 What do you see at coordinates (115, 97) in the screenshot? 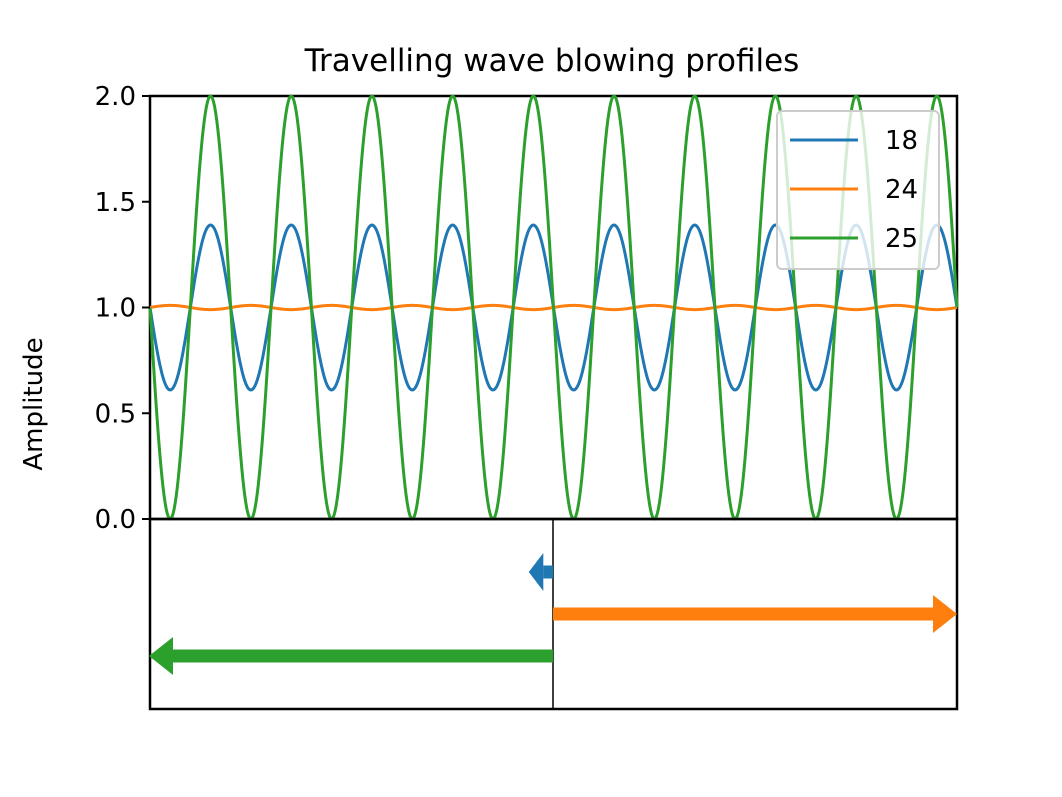
I see `y-tick-label: 2.0` at bounding box center [115, 97].